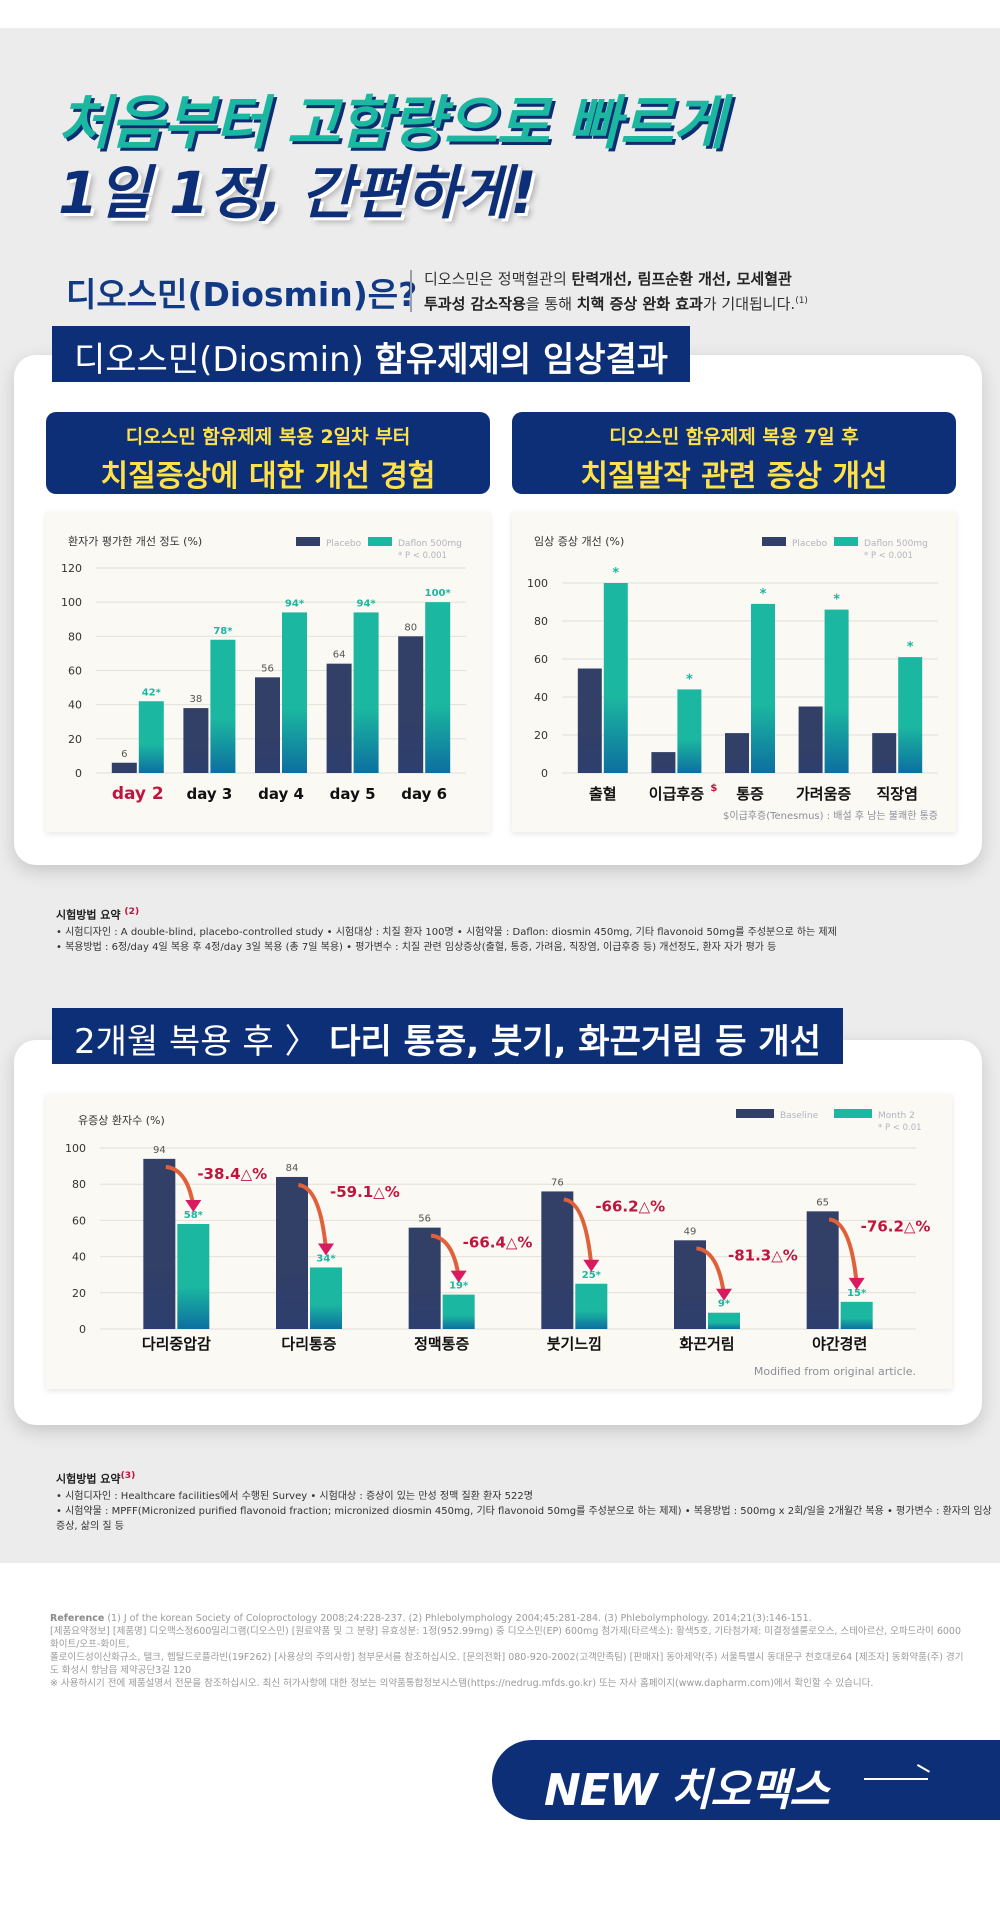 Image resolution: width=1000 pixels, height=1924 pixels. I want to click on data-label: 38, so click(196, 699).